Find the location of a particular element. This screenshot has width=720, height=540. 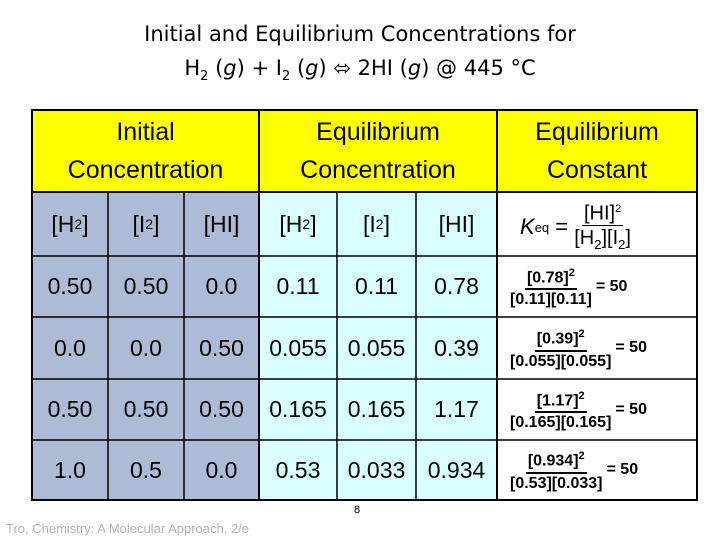

cell-eq-hi: 0.39 is located at coordinates (456, 347).